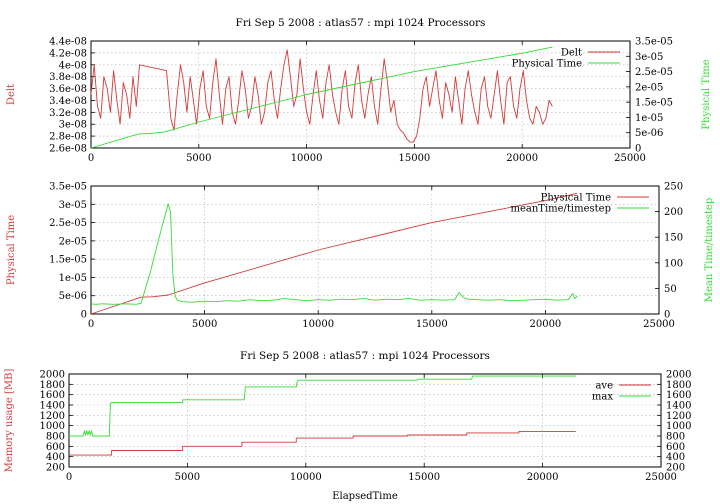 The width and height of the screenshot is (720, 504). I want to click on y2-tick-label: 5e-06, so click(649, 133).